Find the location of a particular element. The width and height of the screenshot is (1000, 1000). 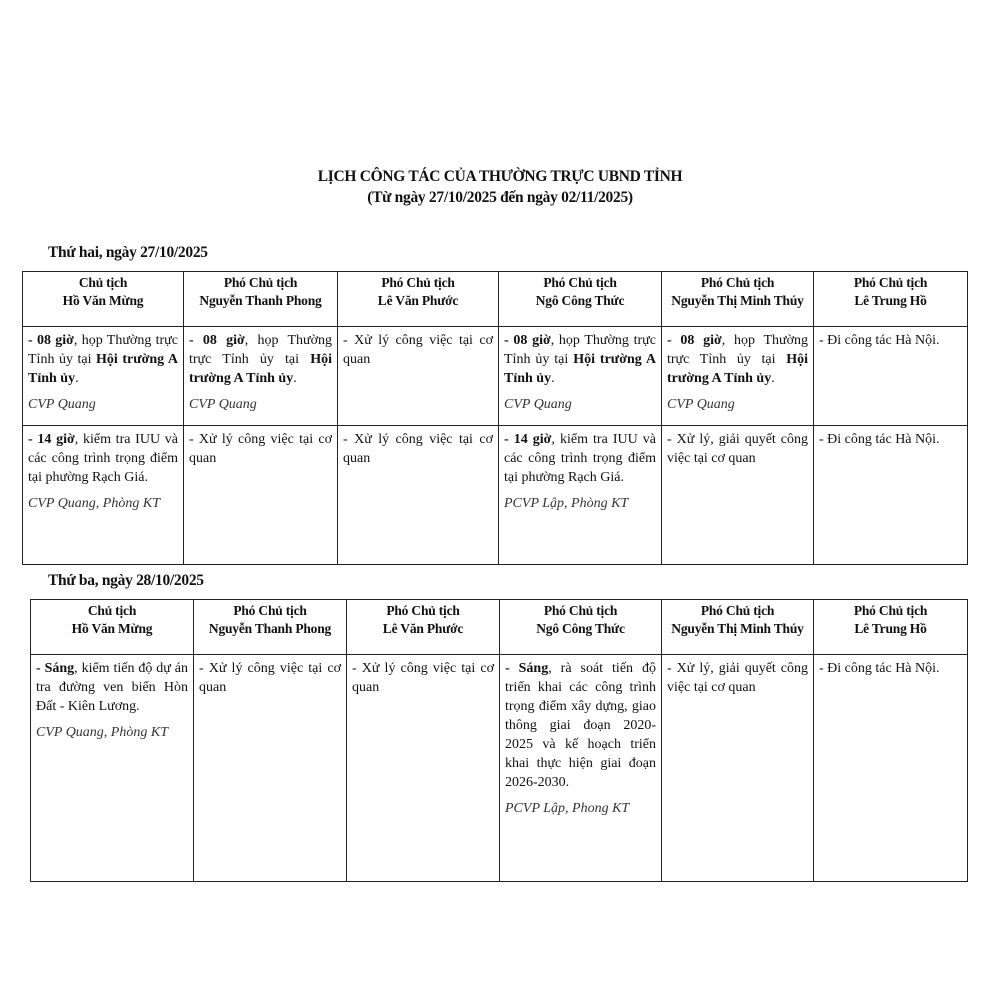

header-person-name: Nguyễn Thị Minh Thúy is located at coordinates (737, 628).